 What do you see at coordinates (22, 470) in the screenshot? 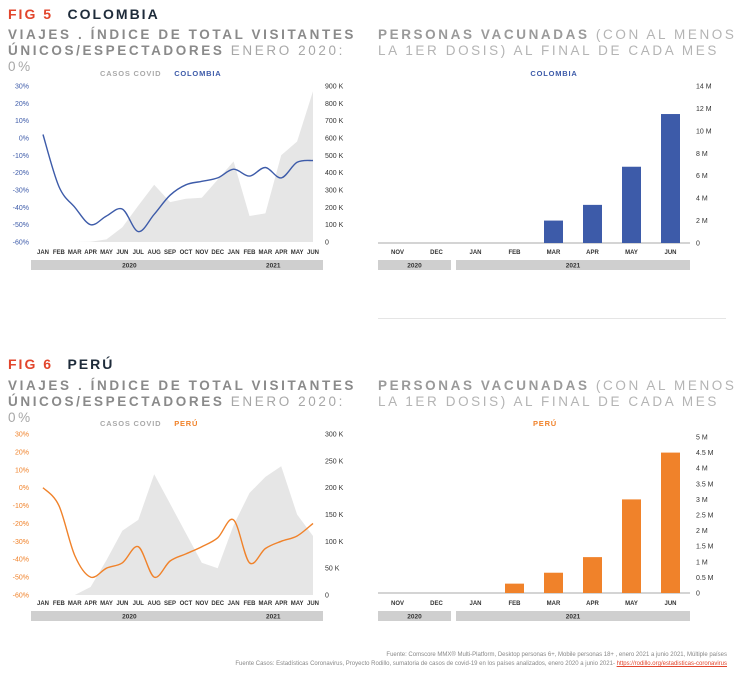
I see `peru-visits-ytick-left: 10%` at bounding box center [22, 470].